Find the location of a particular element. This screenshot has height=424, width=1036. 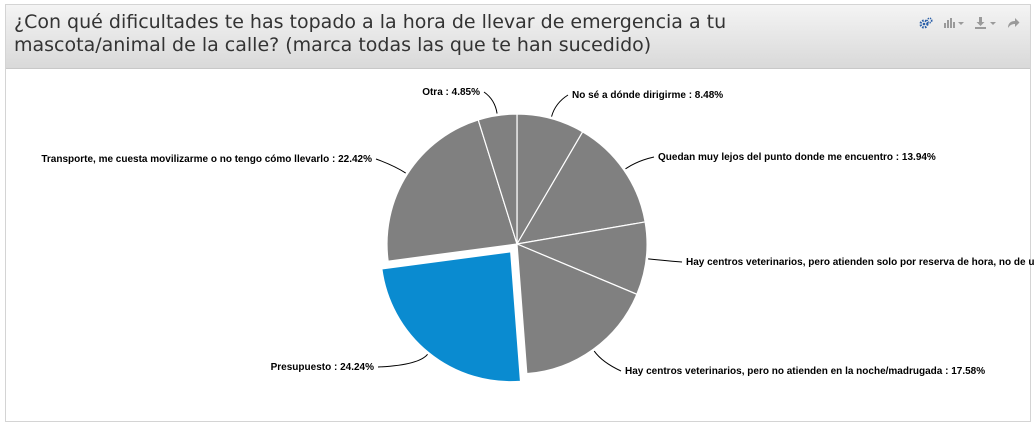

label-no-se-a-donde: No sé a dónde dirigirme : 8.48% is located at coordinates (647, 95).